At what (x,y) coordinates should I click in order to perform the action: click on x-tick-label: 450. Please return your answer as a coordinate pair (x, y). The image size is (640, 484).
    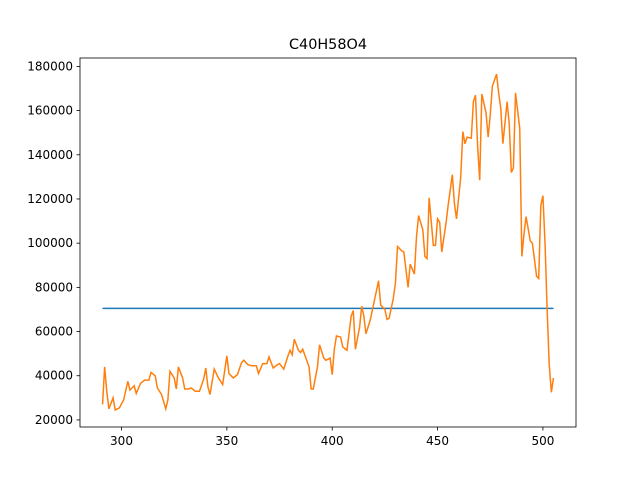
    Looking at the image, I should click on (437, 441).